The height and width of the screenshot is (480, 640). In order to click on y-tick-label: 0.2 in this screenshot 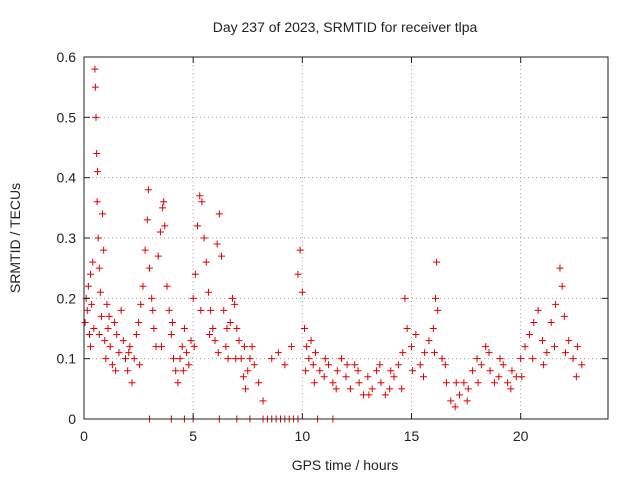, I will do `click(67, 298)`.